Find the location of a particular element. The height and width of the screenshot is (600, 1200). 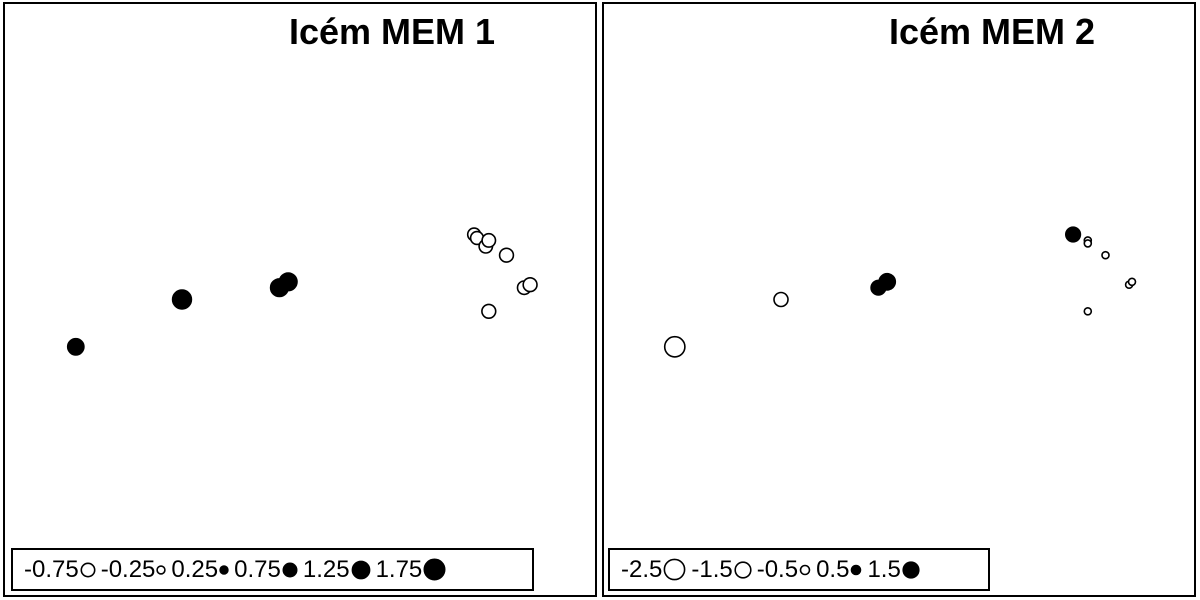

legend-label: -2.5 is located at coordinates (642, 569).